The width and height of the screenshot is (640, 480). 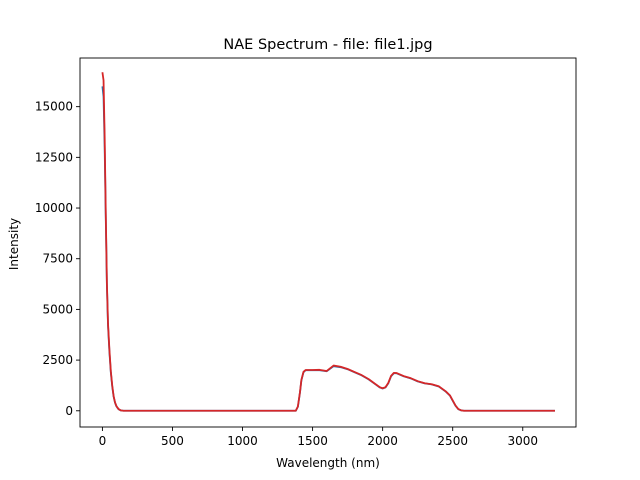 What do you see at coordinates (103, 441) in the screenshot?
I see `x-tick-label: 0` at bounding box center [103, 441].